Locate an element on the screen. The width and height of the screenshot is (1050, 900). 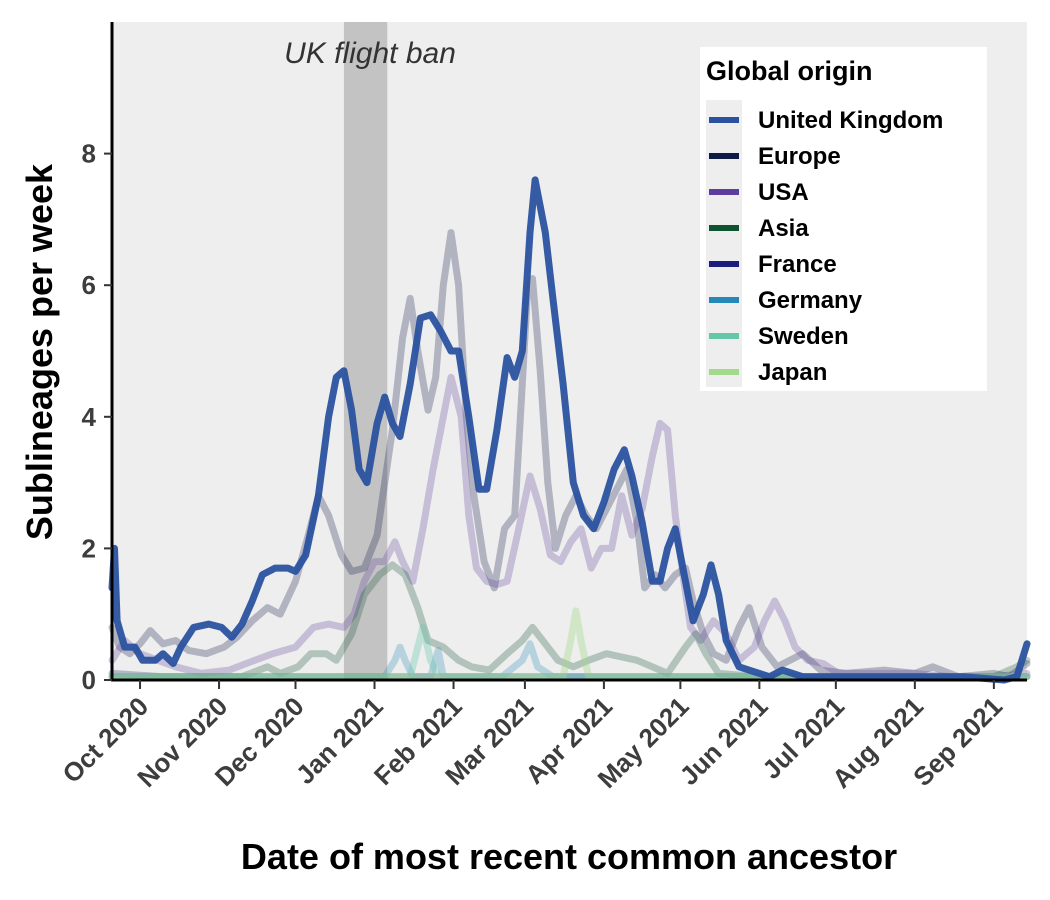
flight-ban-band-layer is located at coordinates (365, 351).